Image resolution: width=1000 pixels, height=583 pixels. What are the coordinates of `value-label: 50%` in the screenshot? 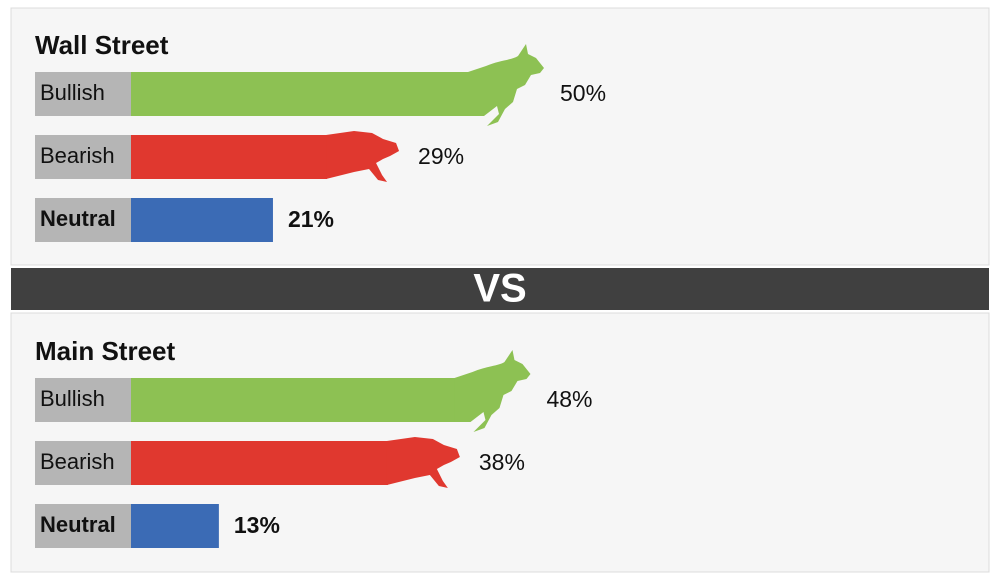 It's located at (583, 93).